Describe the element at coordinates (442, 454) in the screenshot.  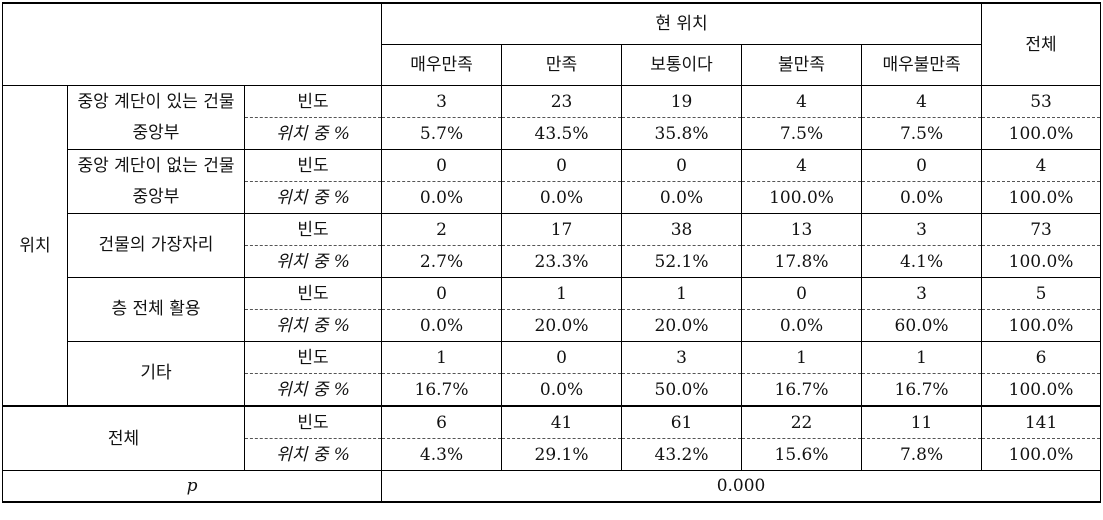
I see `value-cell: 4.3%` at that location.